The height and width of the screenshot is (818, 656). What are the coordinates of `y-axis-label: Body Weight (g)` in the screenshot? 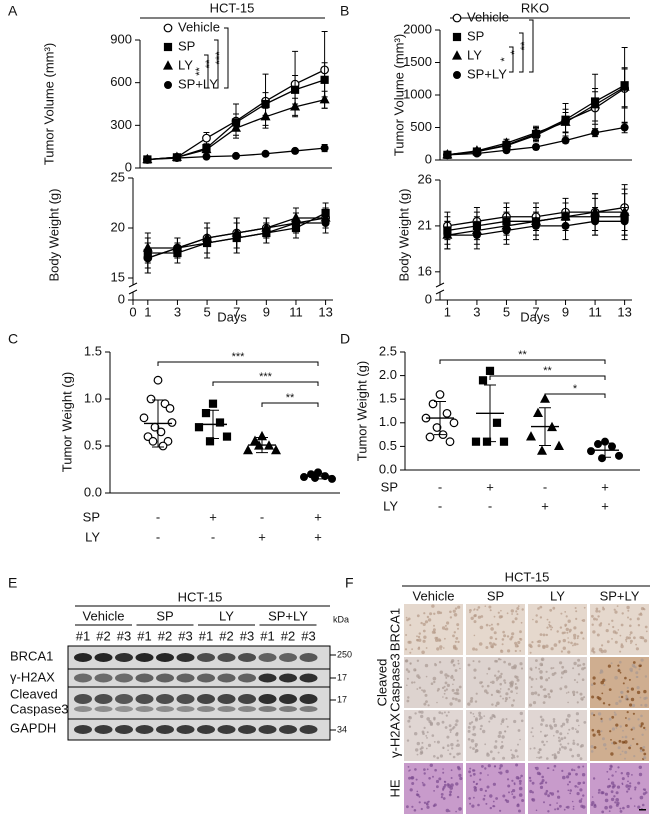 It's located at (403, 235).